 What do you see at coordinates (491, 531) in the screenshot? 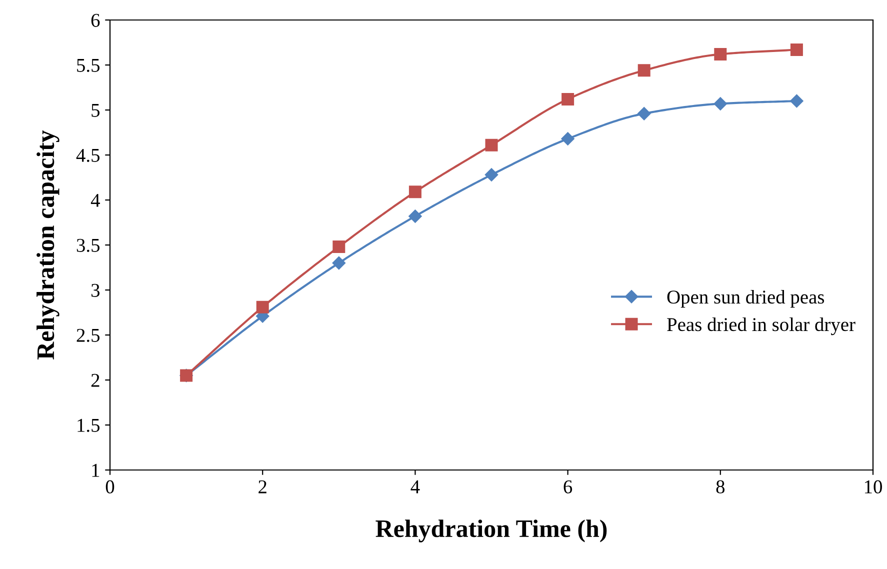
I see `x-axis-title: Rehydration Time (h)` at bounding box center [491, 531].